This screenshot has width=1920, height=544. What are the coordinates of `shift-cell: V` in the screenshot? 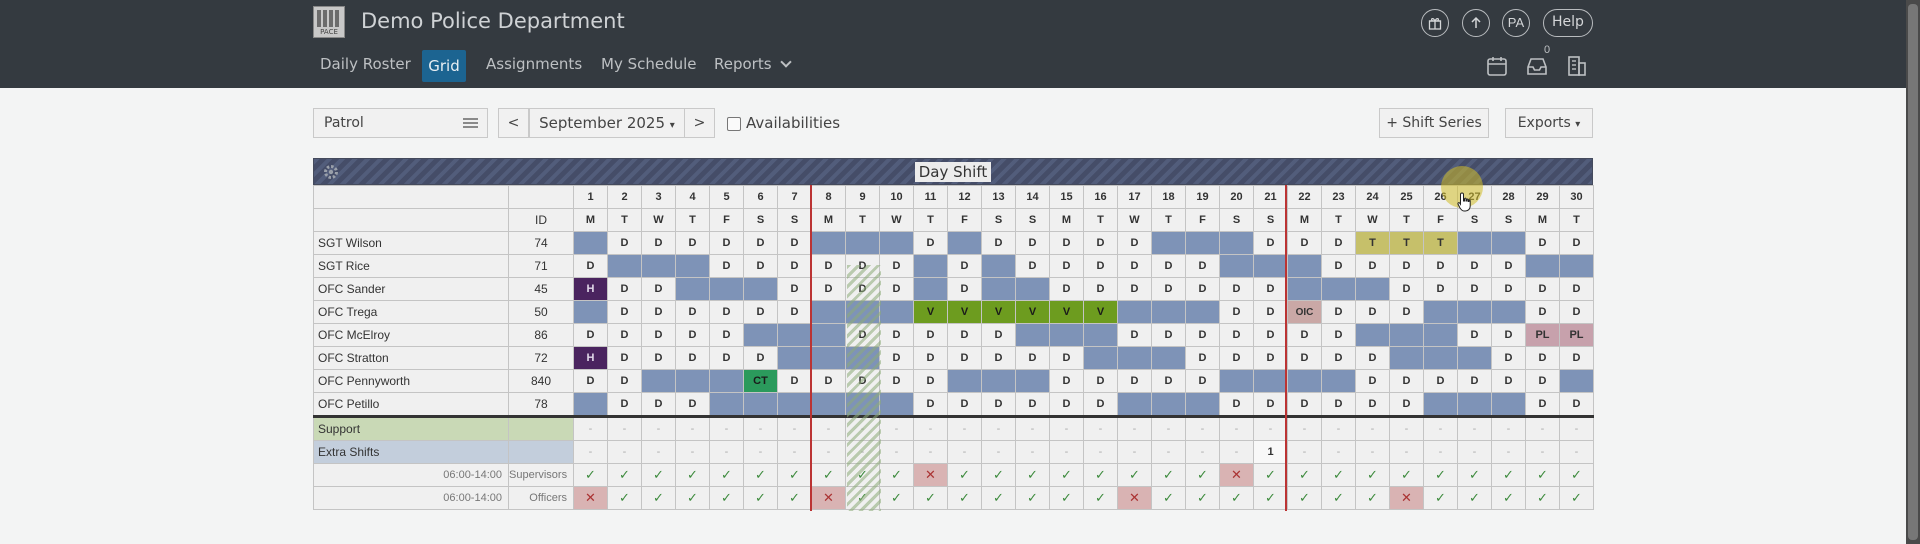 It's located at (1066, 312).